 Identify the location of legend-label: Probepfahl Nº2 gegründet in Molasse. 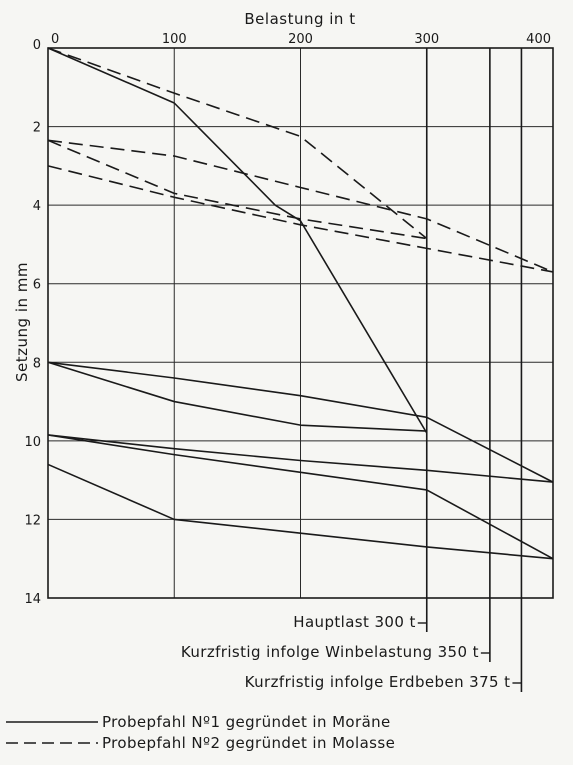
(248, 743).